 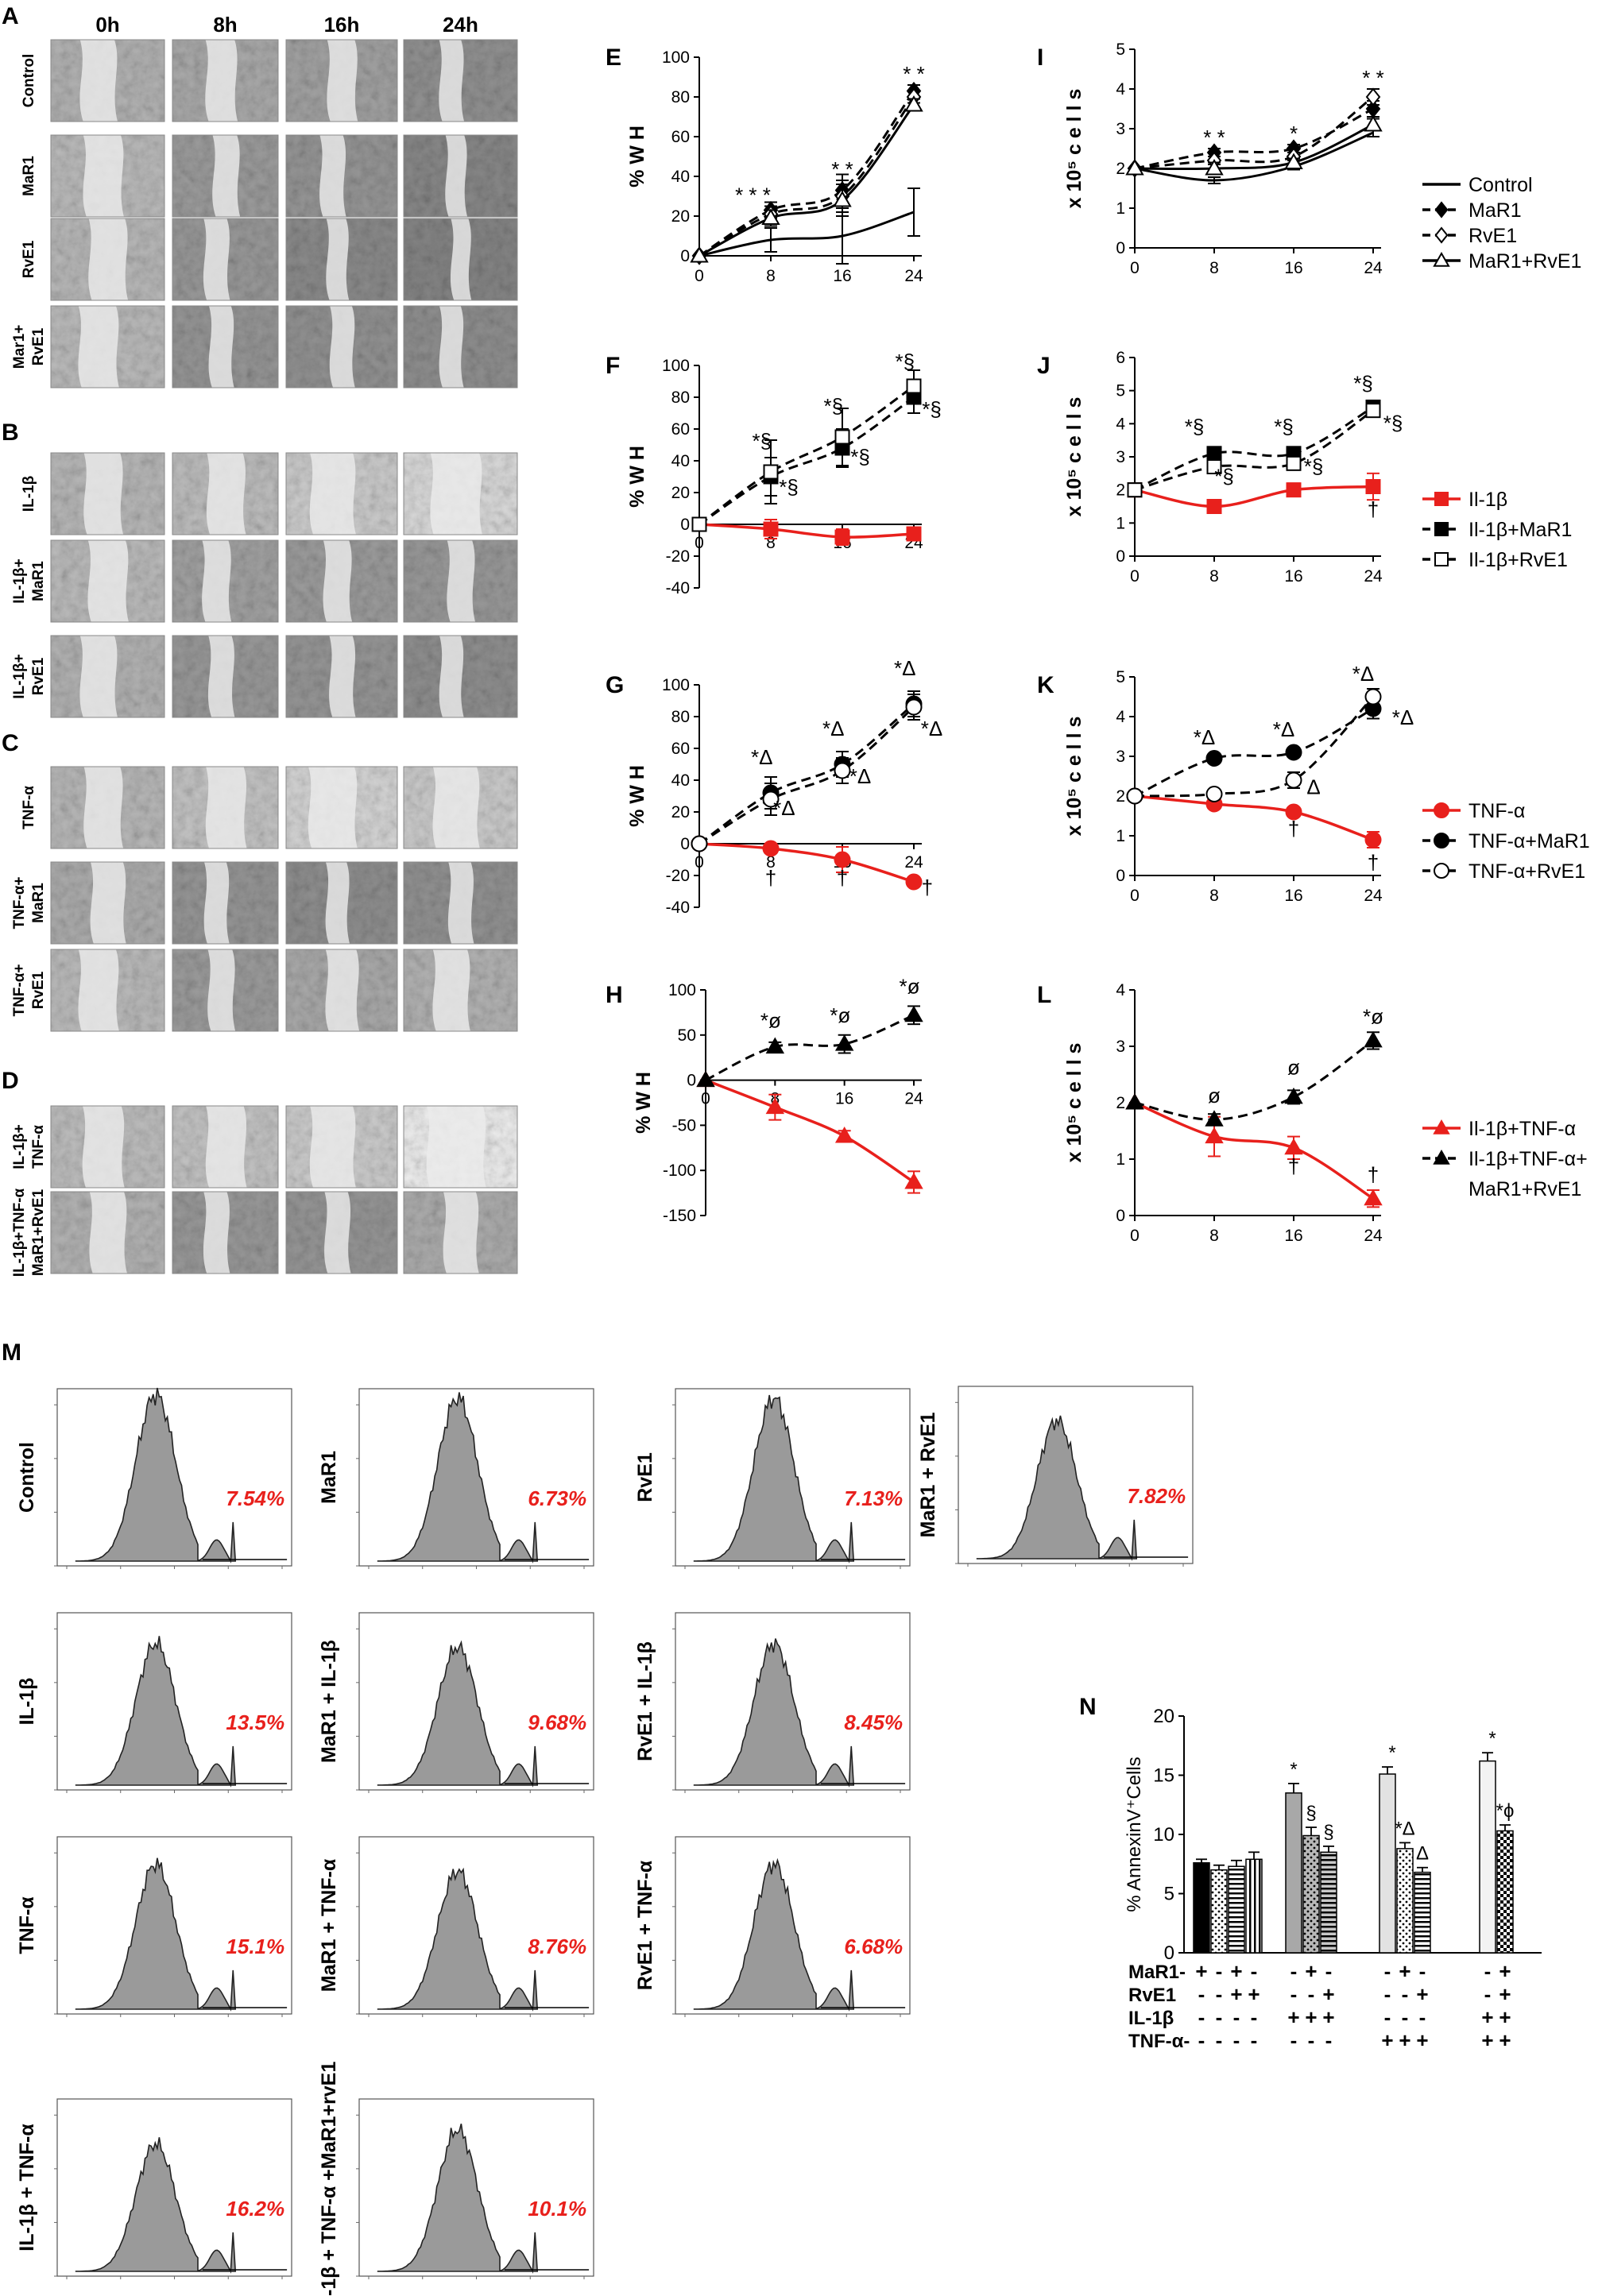 What do you see at coordinates (29, 259) in the screenshot?
I see `row-label: RvE1` at bounding box center [29, 259].